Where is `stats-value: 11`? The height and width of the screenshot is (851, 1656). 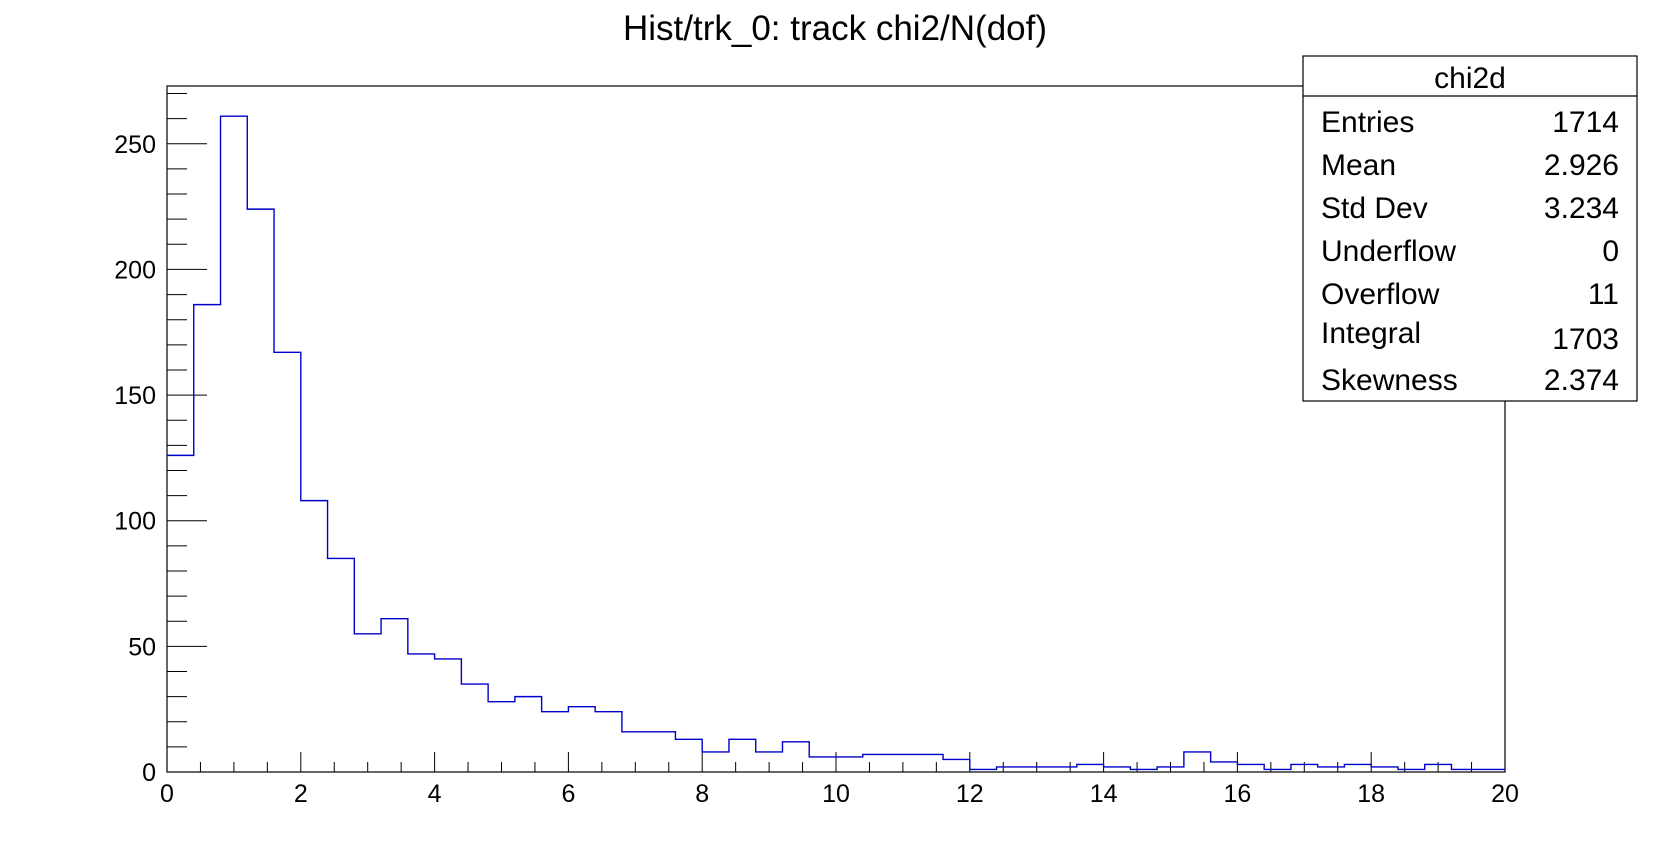 stats-value: 11 is located at coordinates (1603, 294).